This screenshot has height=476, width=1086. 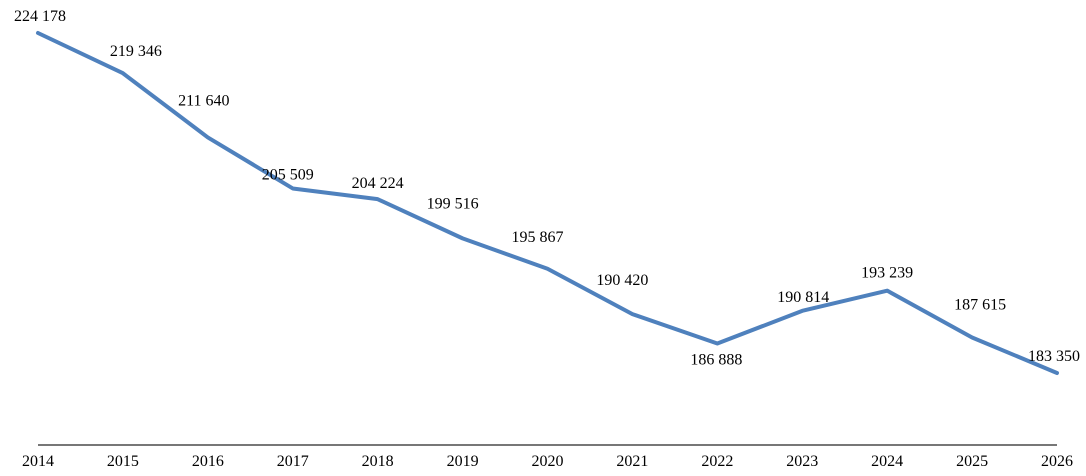 I want to click on data-label: 193 239, so click(x=887, y=273).